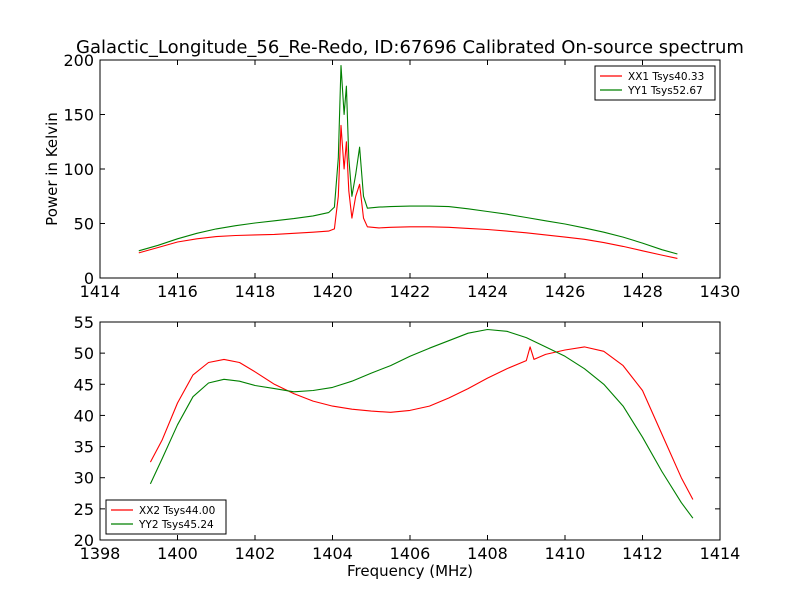  I want to click on legend: XX1 Tsys40.33 YY1 Tsys52.67, so click(655, 83).